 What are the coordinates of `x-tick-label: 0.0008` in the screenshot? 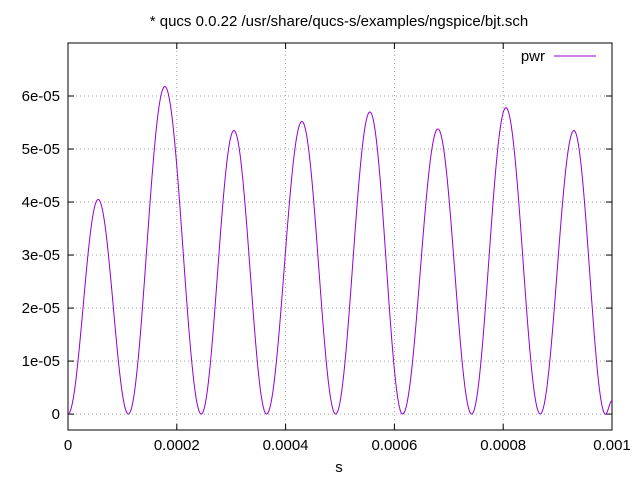 It's located at (503, 445).